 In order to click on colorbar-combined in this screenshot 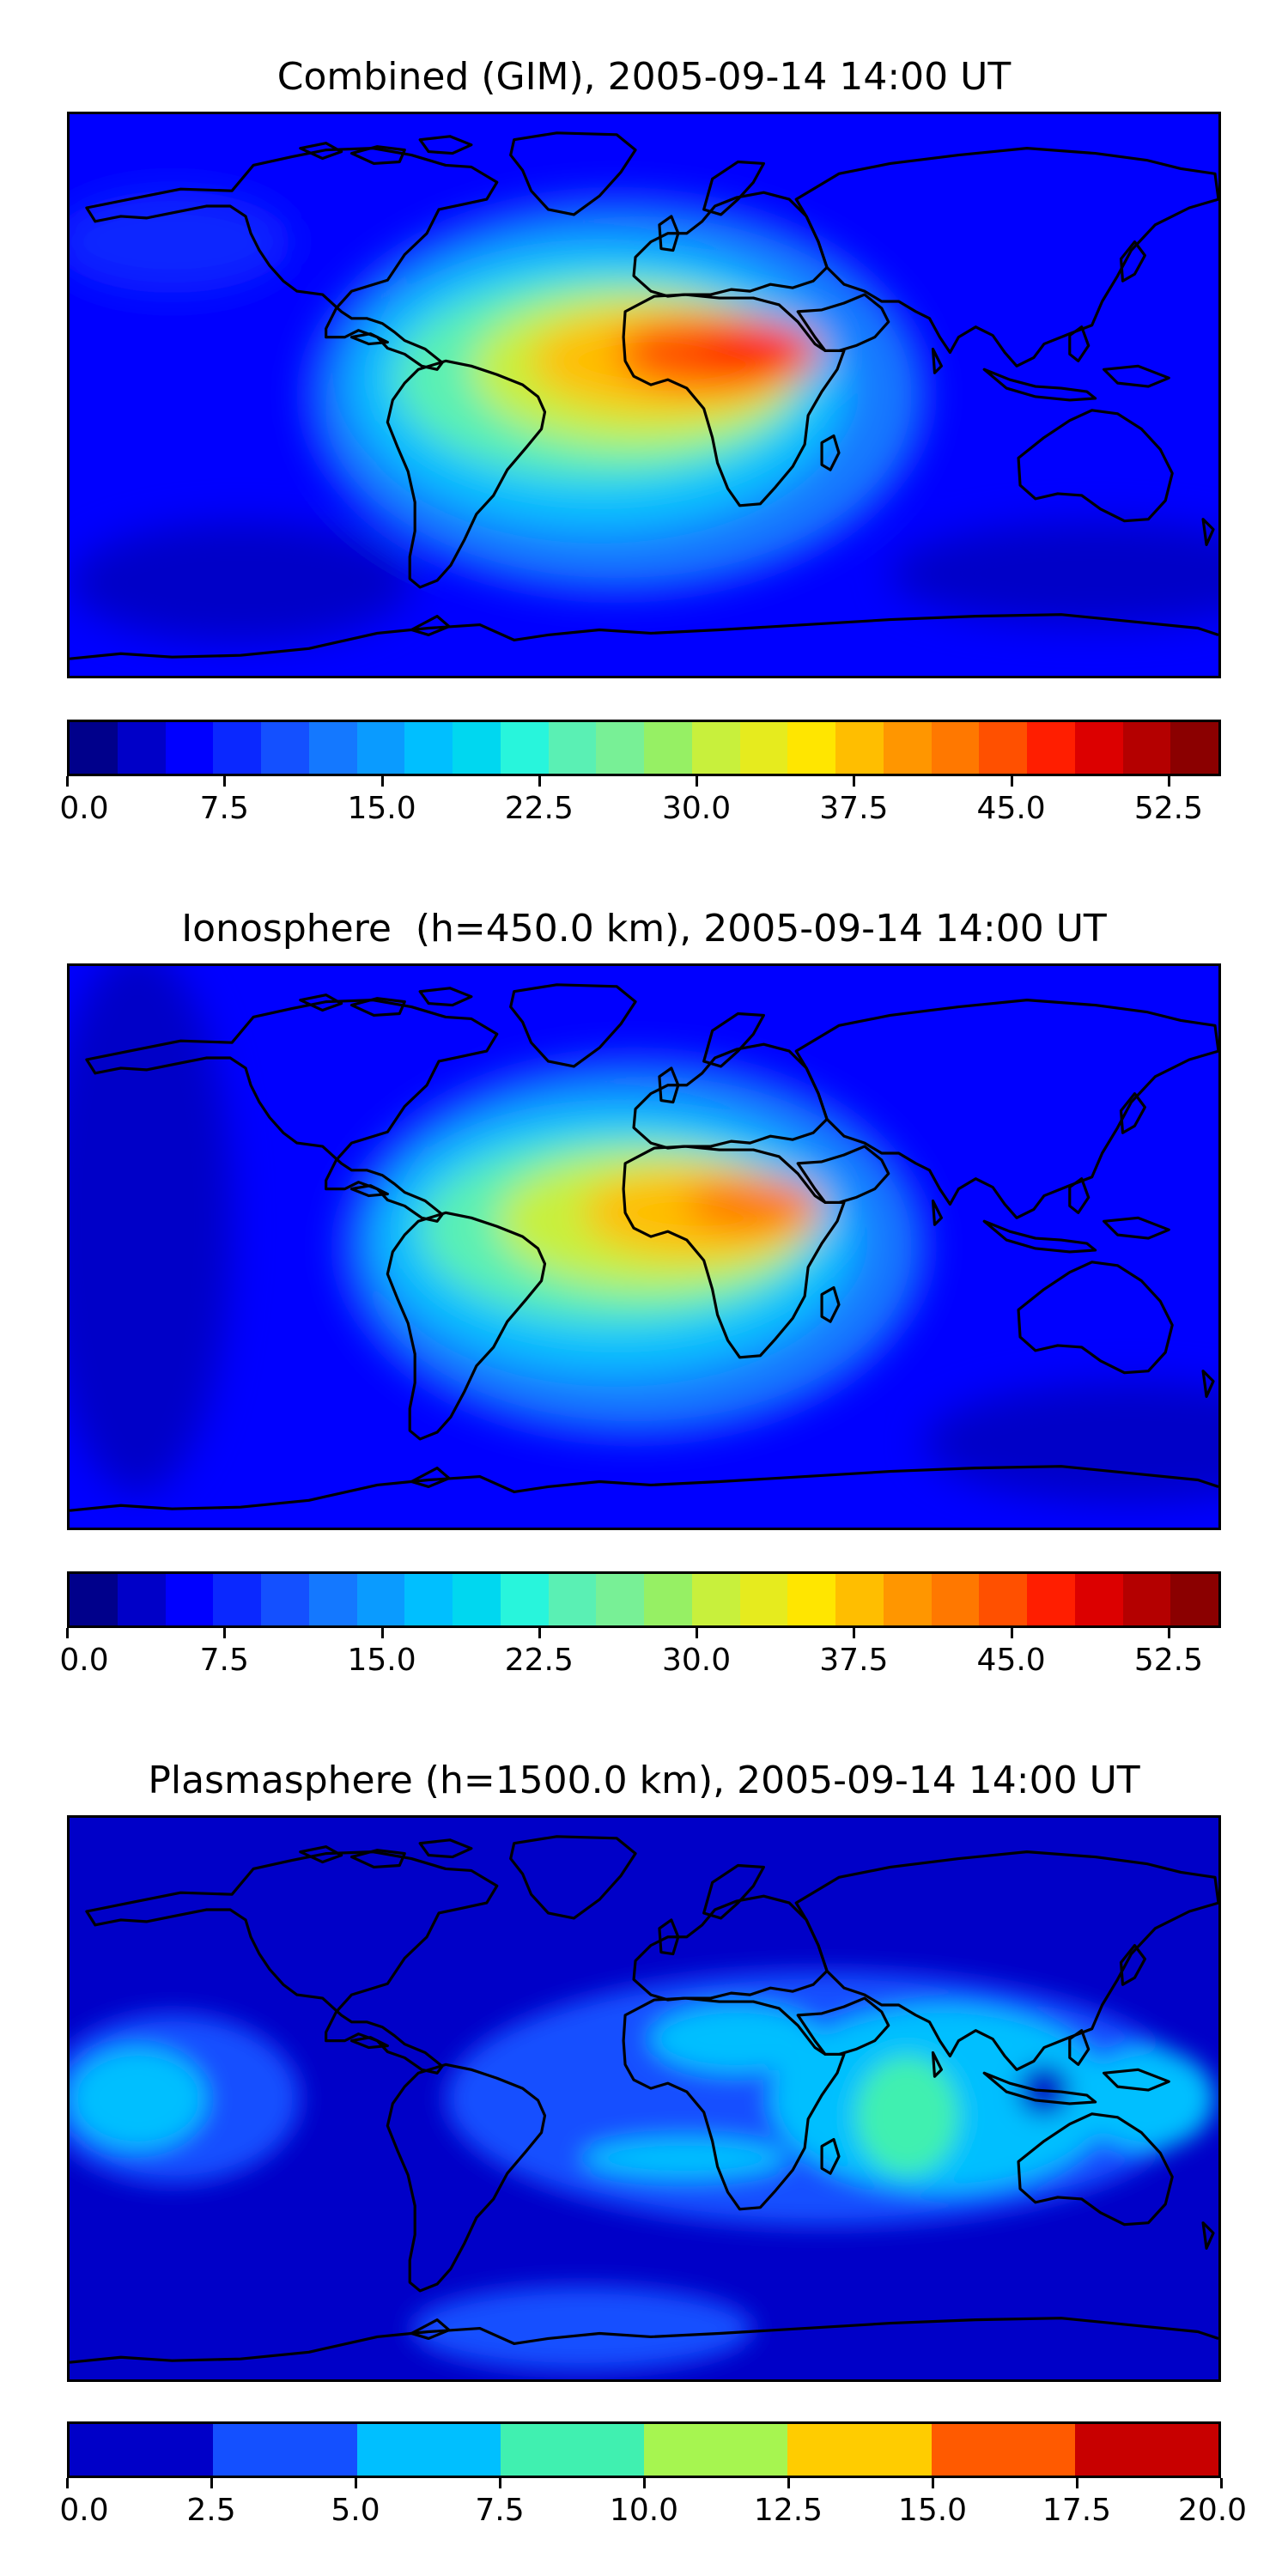, I will do `click(644, 748)`.